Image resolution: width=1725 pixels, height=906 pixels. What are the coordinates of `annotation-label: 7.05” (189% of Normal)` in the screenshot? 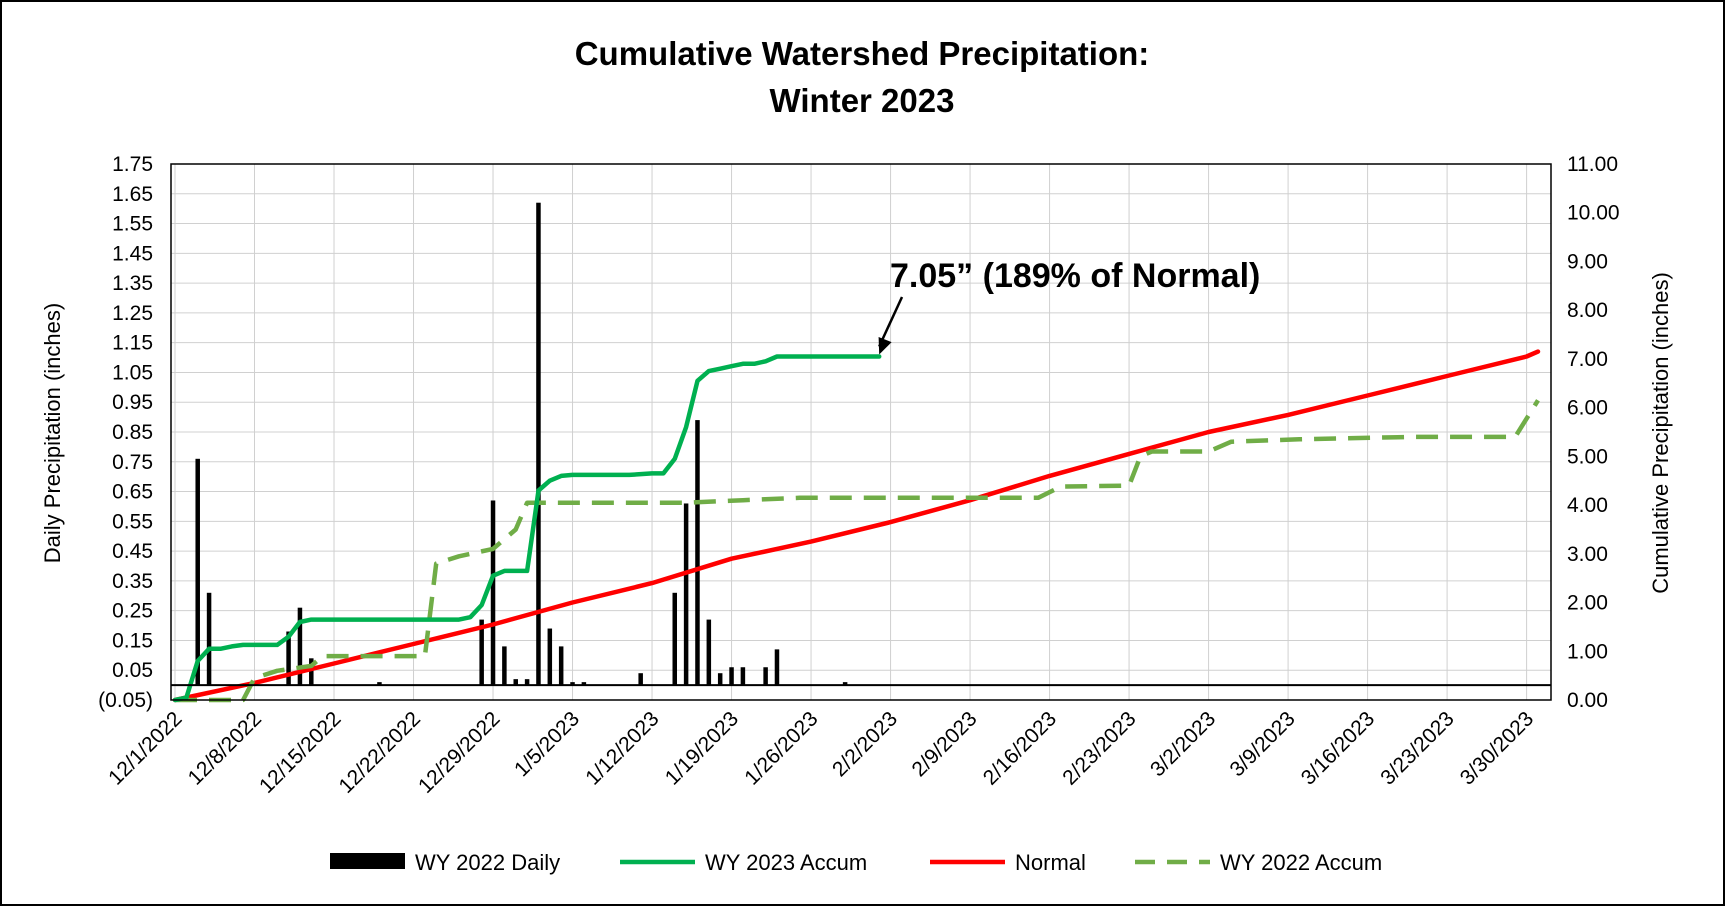 It's located at (1075, 276).